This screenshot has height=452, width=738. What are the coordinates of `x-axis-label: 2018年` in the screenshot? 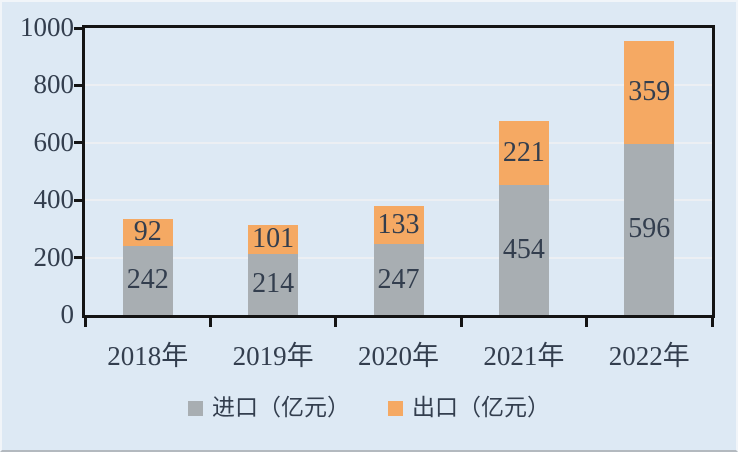 It's located at (148, 356).